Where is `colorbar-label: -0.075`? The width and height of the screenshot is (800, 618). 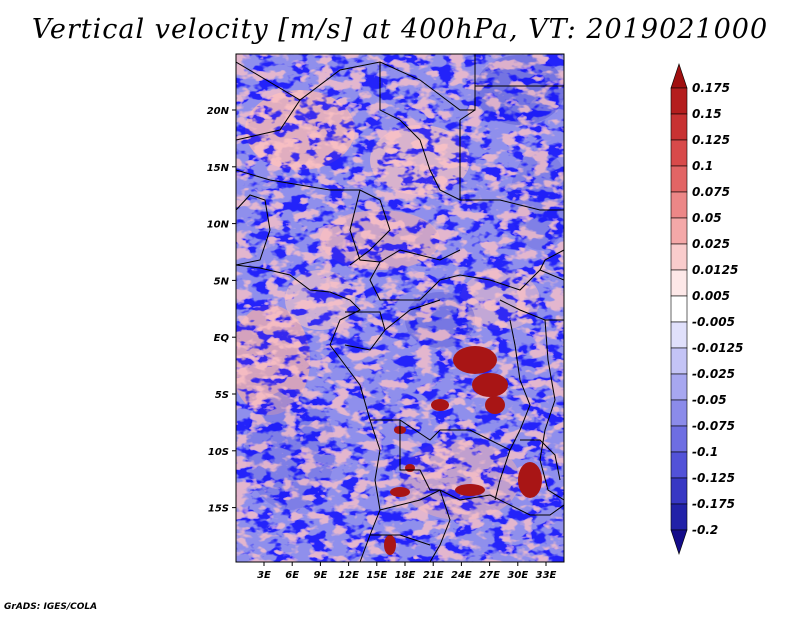 colorbar-label: -0.075 is located at coordinates (713, 426).